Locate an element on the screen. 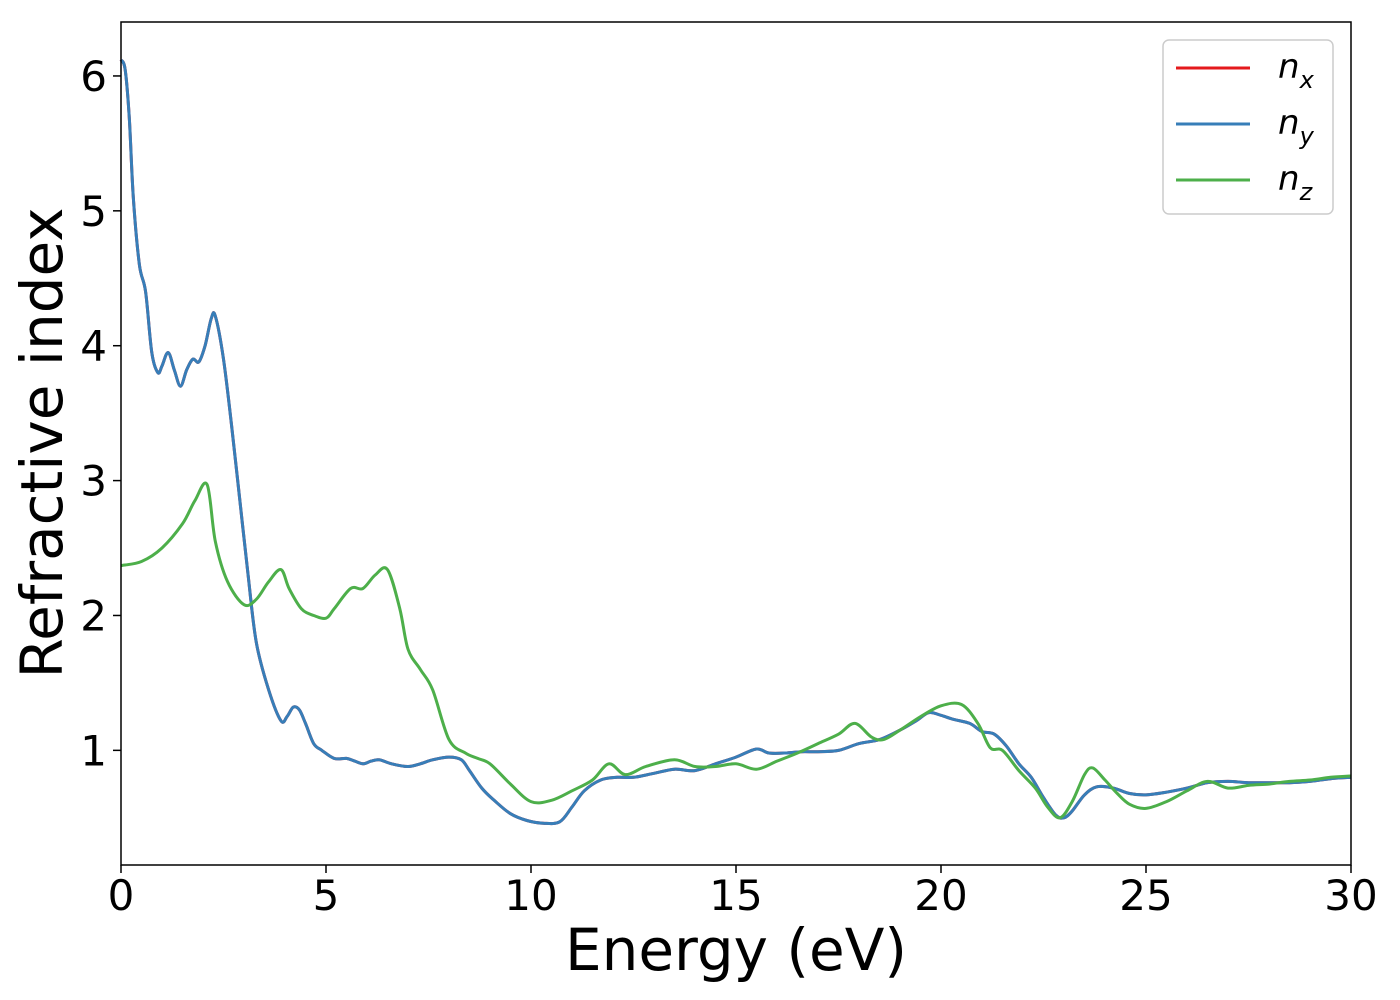 Image resolution: width=1400 pixels, height=1000 pixels. legend-entries: nx ny nz is located at coordinates (1245, 126).